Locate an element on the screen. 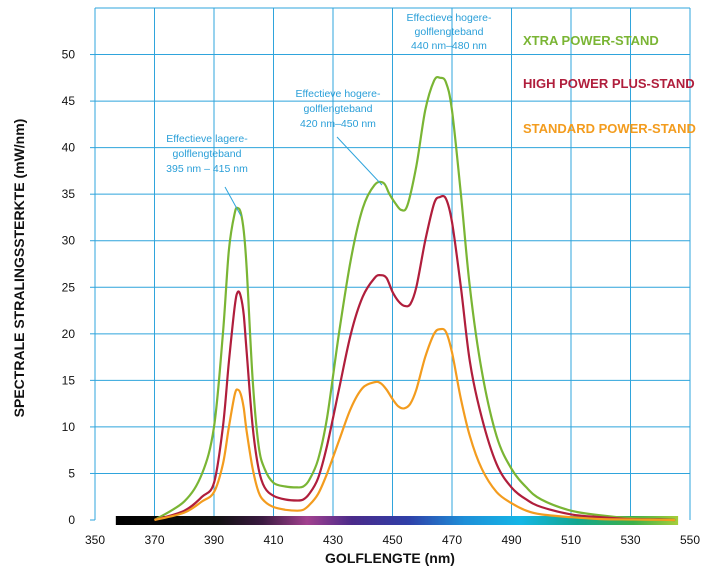  y-tick-label: 25 is located at coordinates (69, 287).